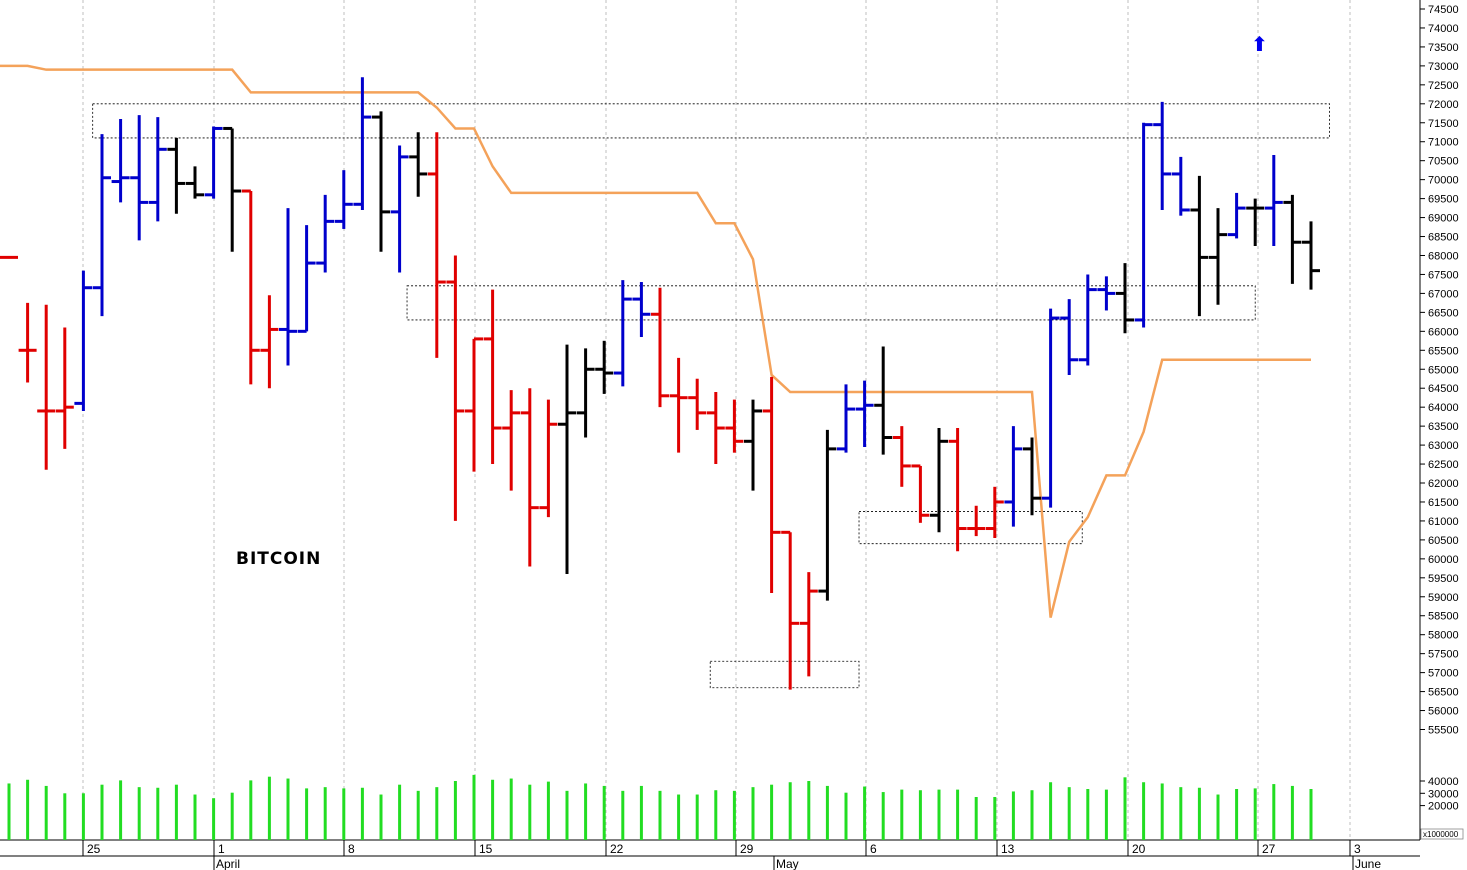 The width and height of the screenshot is (1467, 870). Describe the element at coordinates (1443, 712) in the screenshot. I see `y-tick-label: 56000` at that location.